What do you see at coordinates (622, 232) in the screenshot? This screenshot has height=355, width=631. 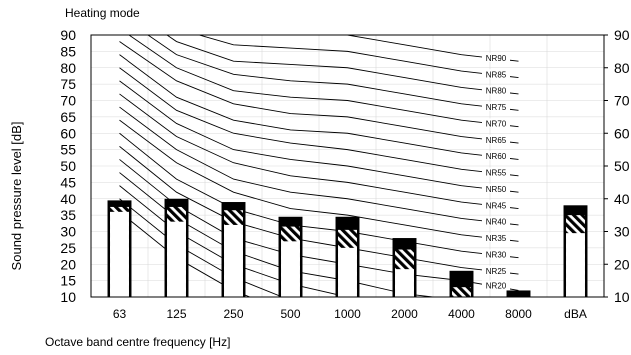 I see `right-tick-label: 30` at bounding box center [622, 232].